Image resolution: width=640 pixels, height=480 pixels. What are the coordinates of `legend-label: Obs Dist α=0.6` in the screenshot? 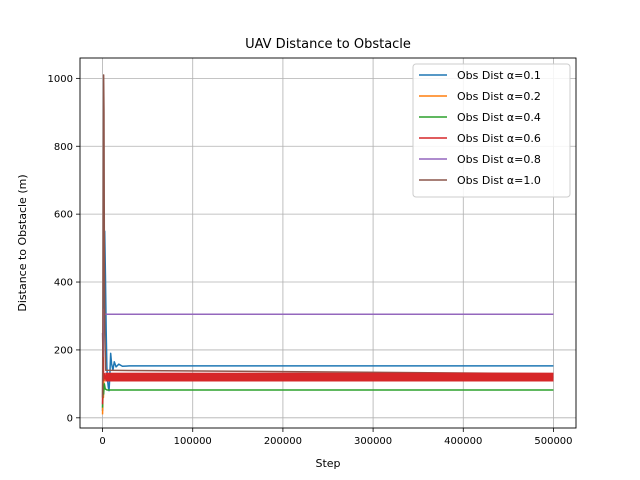 It's located at (499, 138).